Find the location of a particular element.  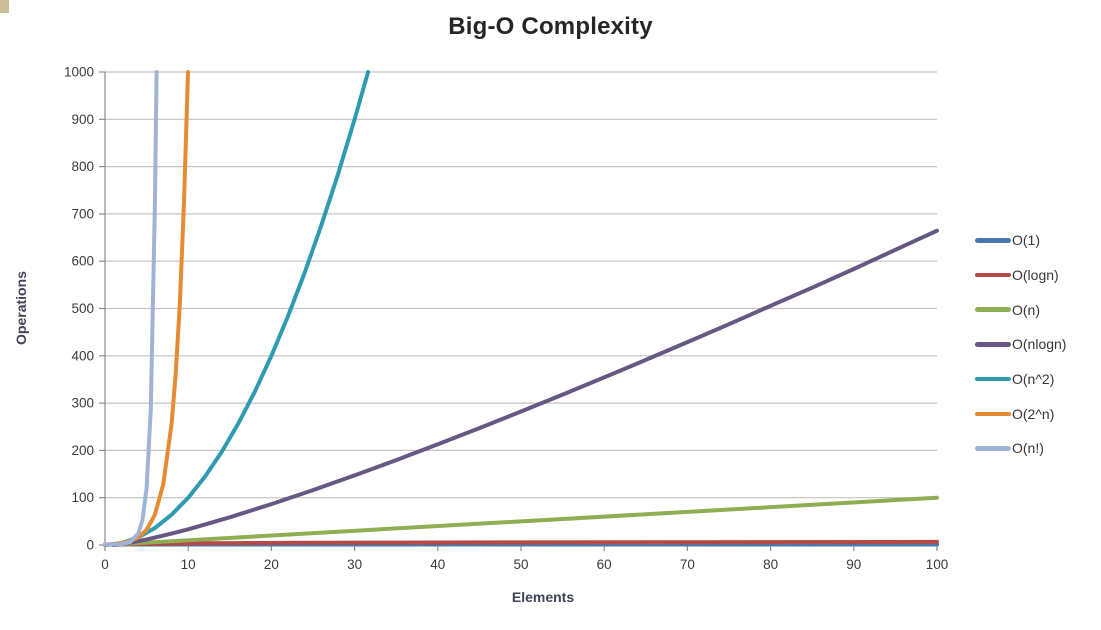

y-tick-label: 500 is located at coordinates (82, 308).